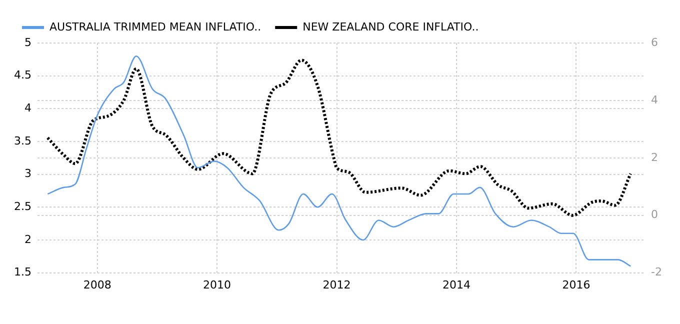  What do you see at coordinates (654, 215) in the screenshot?
I see `y2-tick-label: 0` at bounding box center [654, 215].